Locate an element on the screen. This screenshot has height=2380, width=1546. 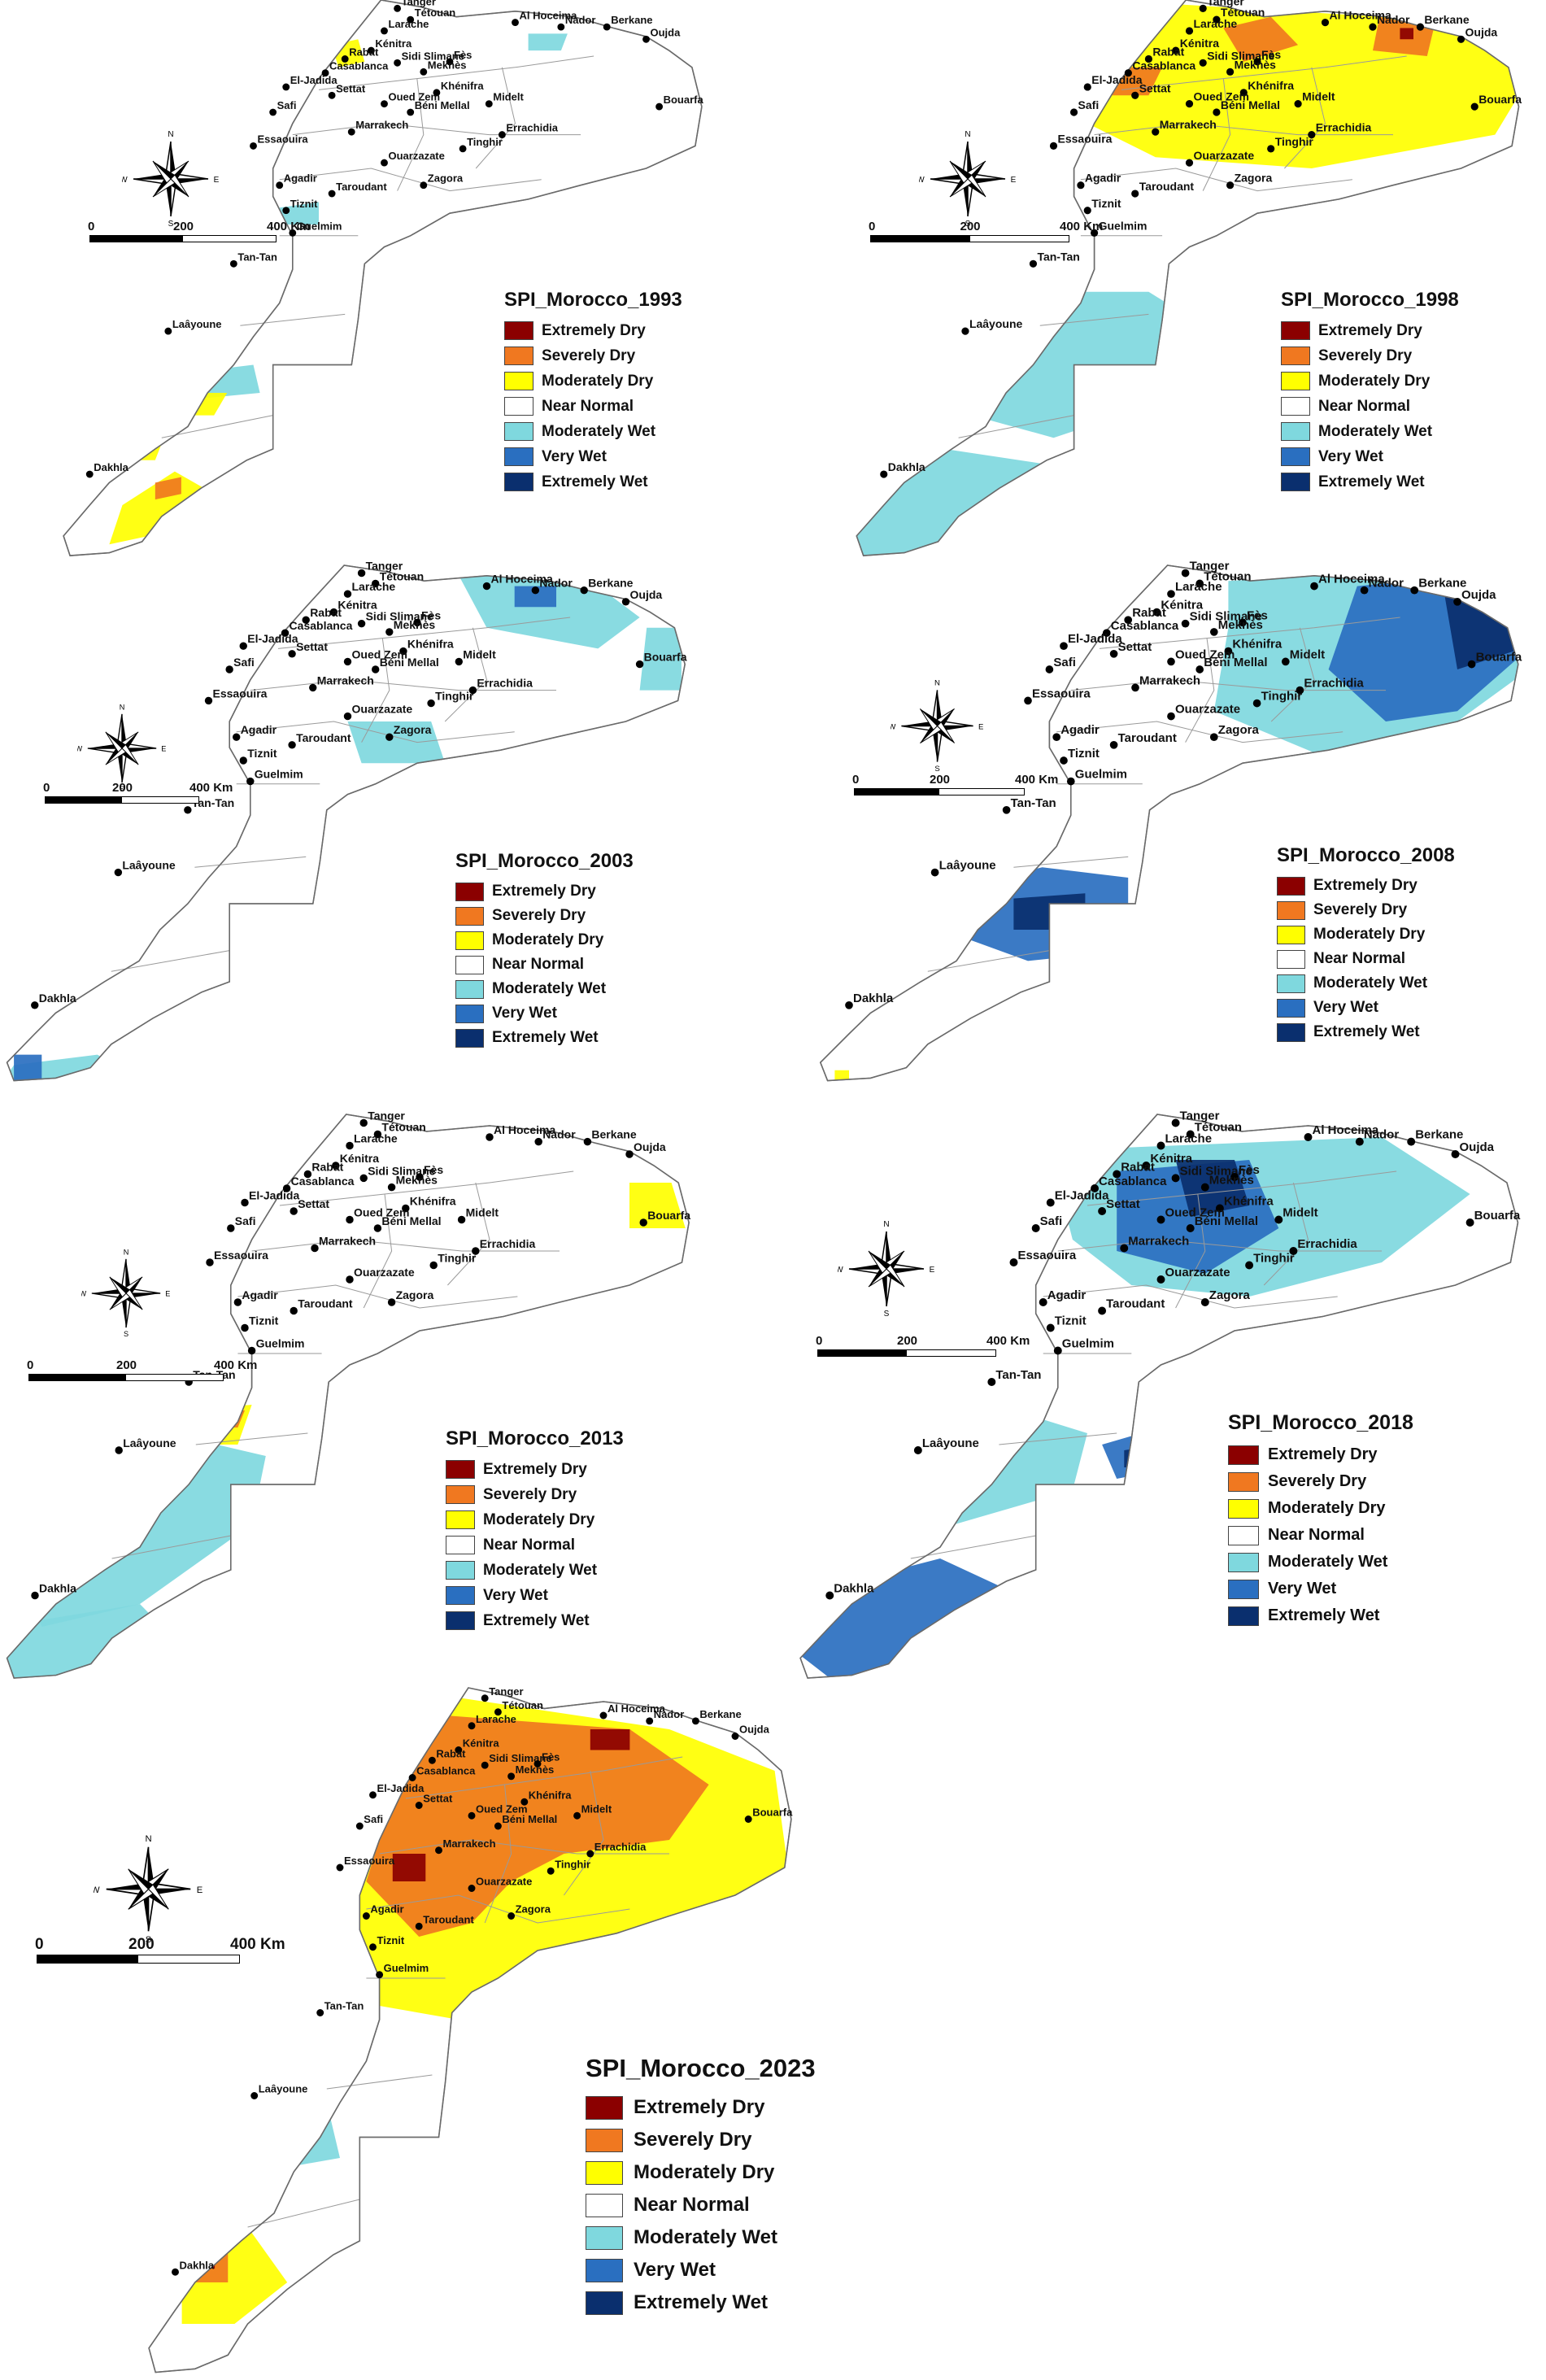
legend-label: Extremely Wet is located at coordinates (1324, 1615).